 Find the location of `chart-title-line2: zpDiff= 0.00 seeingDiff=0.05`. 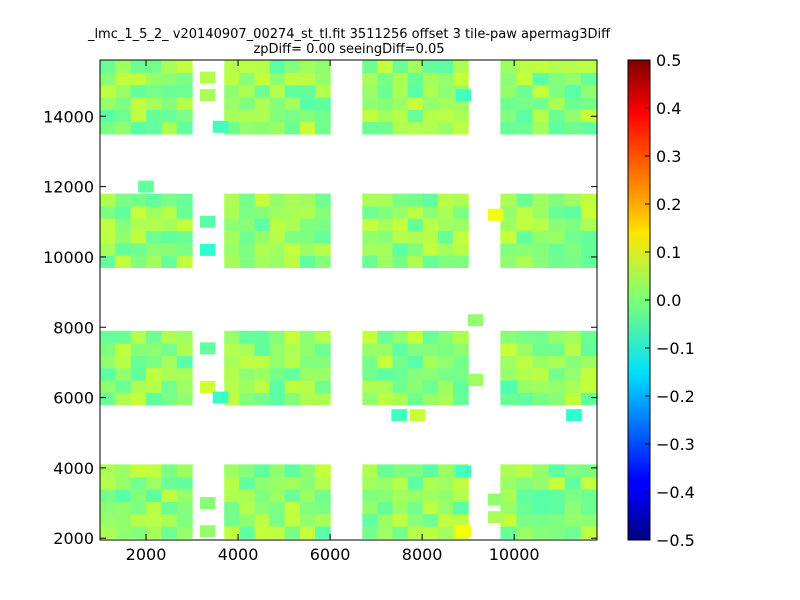

chart-title-line2: zpDiff= 0.00 seeingDiff=0.05 is located at coordinates (348, 49).